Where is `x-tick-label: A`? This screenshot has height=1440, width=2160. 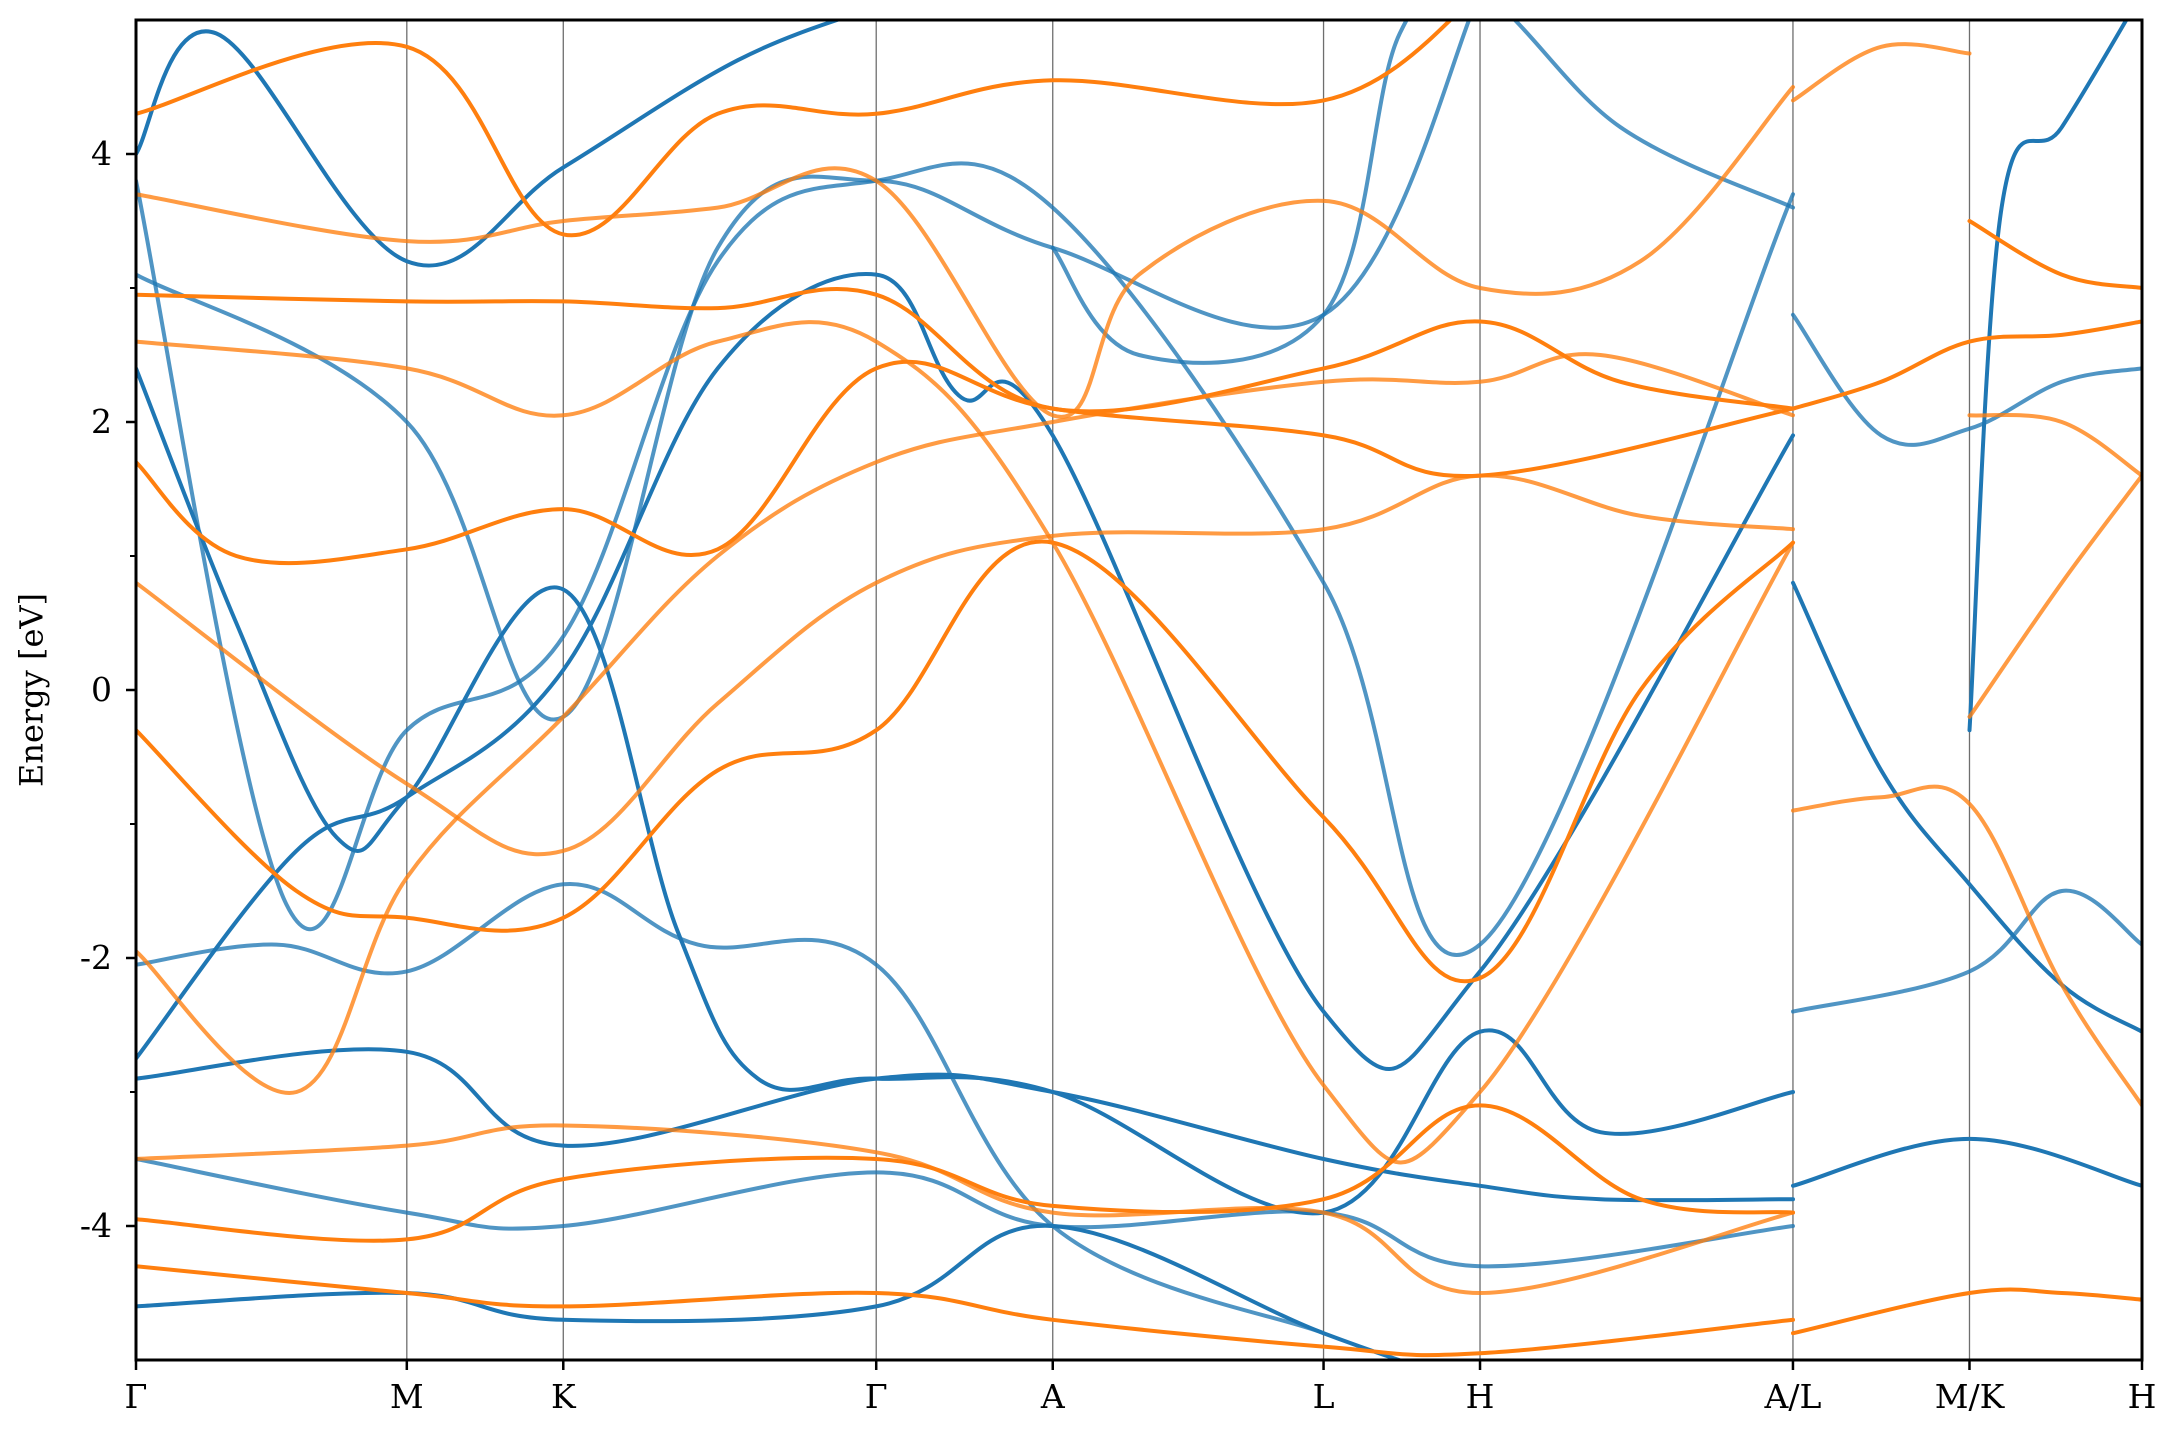 x-tick-label: A is located at coordinates (1053, 1396).